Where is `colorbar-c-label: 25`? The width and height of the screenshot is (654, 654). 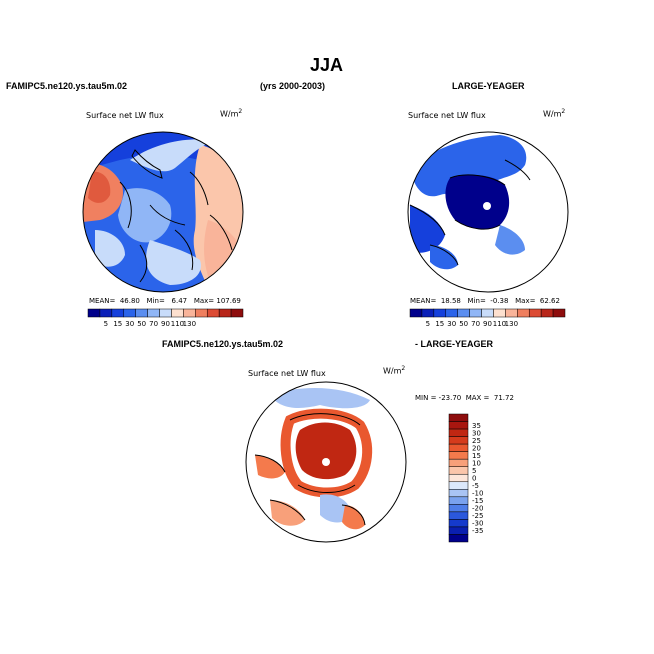 colorbar-c-label: 25 is located at coordinates (476, 441).